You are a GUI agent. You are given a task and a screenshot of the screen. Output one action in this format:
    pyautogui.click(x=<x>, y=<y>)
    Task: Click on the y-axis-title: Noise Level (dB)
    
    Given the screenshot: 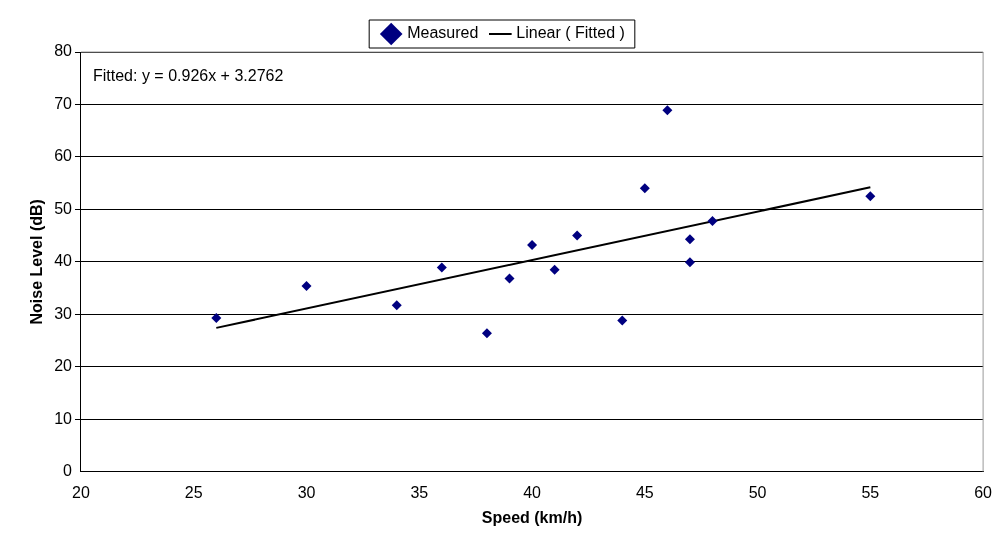 What is the action you would take?
    pyautogui.click(x=37, y=262)
    